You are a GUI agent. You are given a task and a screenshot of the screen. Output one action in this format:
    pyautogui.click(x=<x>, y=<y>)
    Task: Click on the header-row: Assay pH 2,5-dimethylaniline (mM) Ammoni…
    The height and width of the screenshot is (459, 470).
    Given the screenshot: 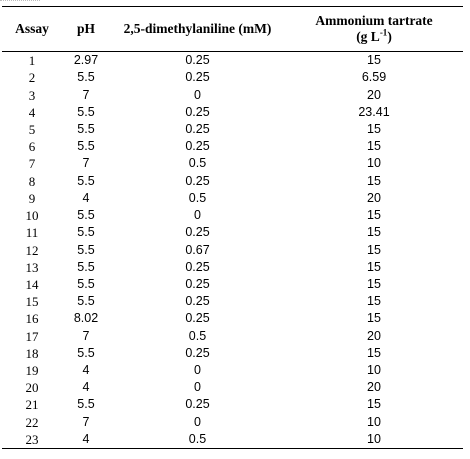 What is the action you would take?
    pyautogui.click(x=232, y=29)
    